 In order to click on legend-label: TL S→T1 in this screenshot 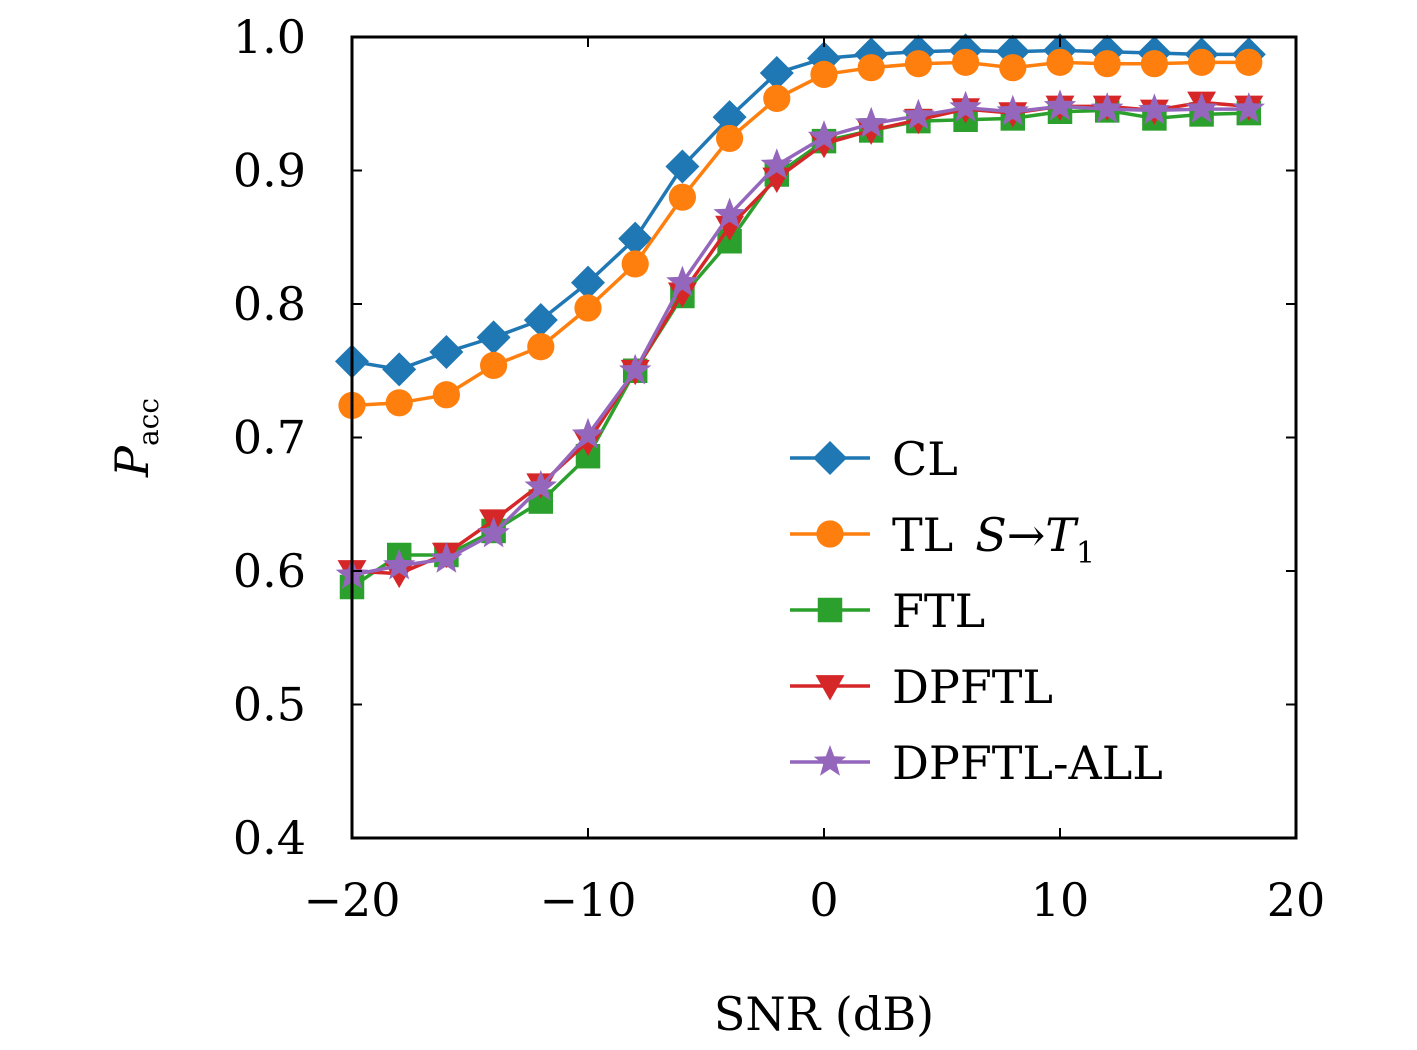, I will do `click(993, 539)`.